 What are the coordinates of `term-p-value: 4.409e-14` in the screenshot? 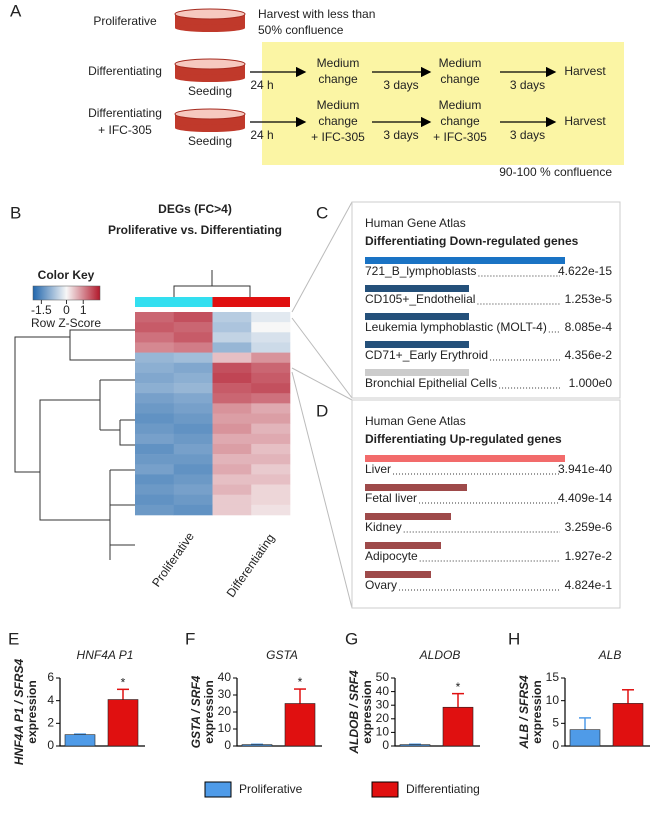 It's located at (585, 498).